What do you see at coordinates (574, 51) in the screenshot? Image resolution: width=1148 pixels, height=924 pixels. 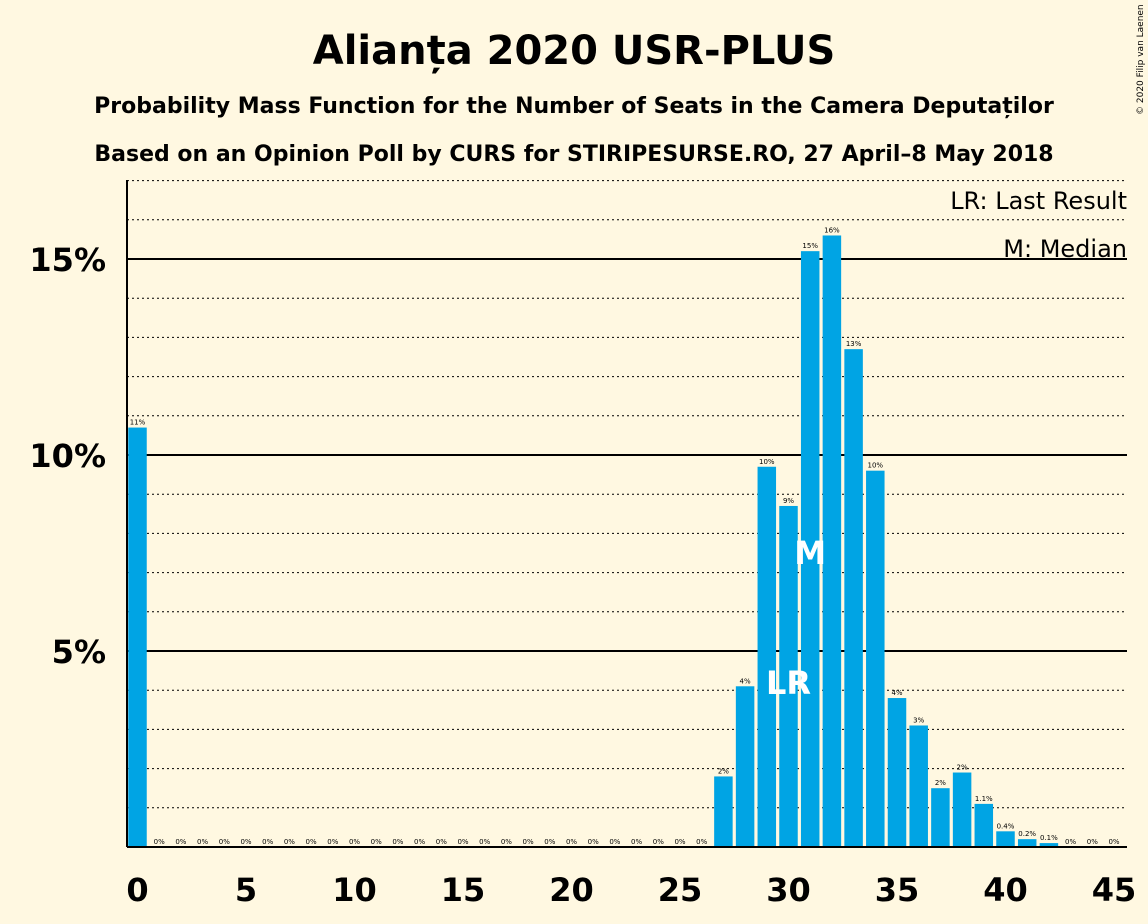 I see `chart-title: Alianța 2020 USR-PLUS` at bounding box center [574, 51].